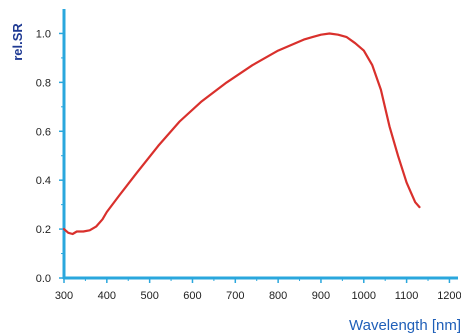 This screenshot has width=461, height=336. I want to click on x-tick-label: 900, so click(321, 296).